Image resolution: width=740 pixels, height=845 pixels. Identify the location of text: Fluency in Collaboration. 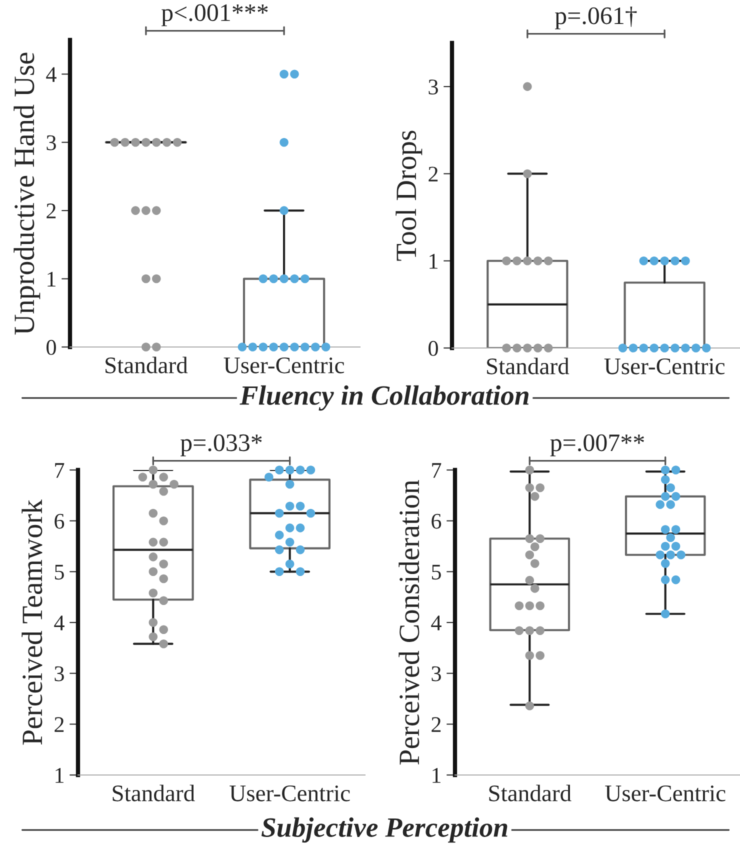
(384, 398).